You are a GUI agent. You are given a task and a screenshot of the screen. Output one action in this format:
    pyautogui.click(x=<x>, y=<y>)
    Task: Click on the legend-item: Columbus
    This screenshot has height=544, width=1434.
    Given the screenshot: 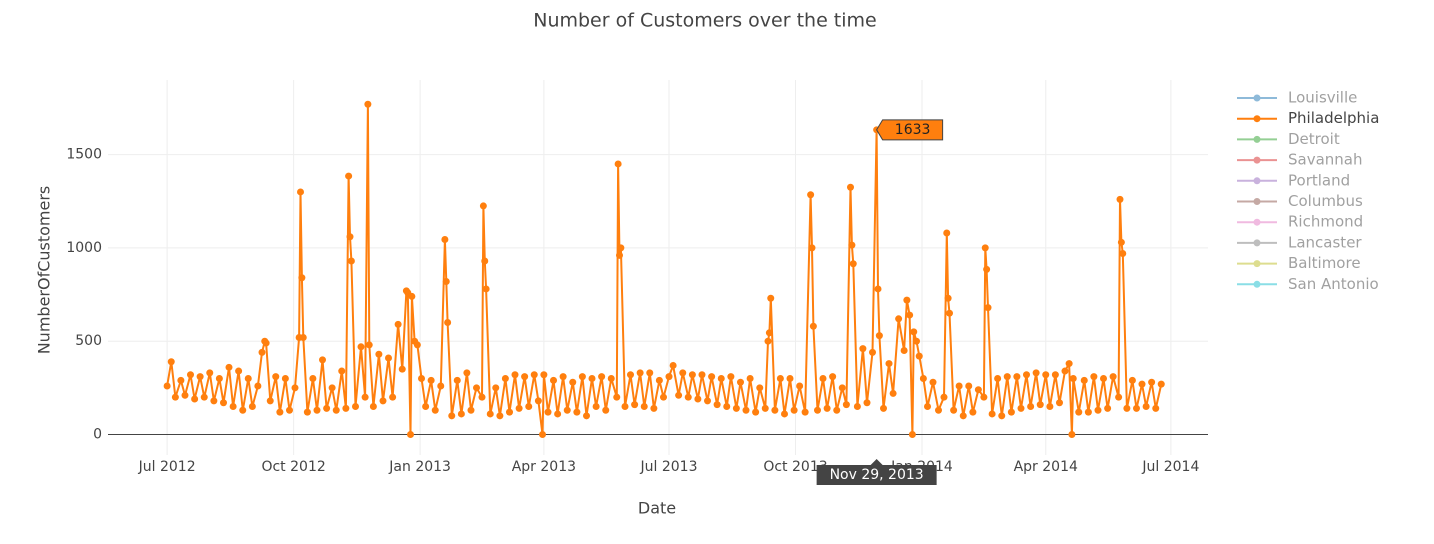 What is the action you would take?
    pyautogui.click(x=1300, y=201)
    